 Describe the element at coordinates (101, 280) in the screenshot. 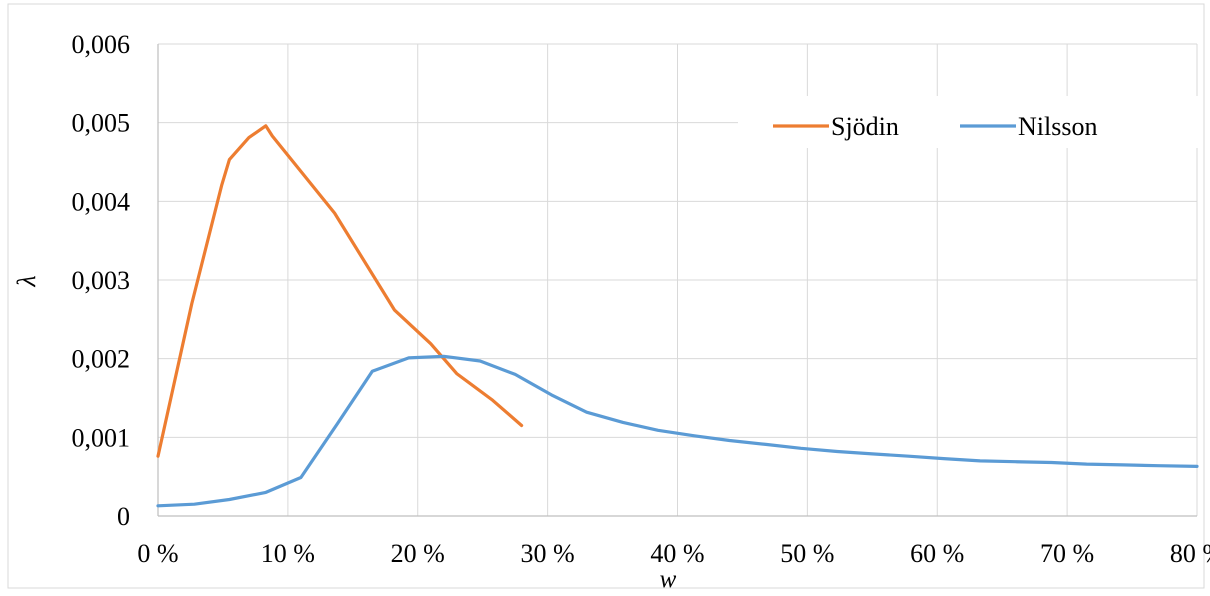

I see `y-tick-label: 0,003` at that location.